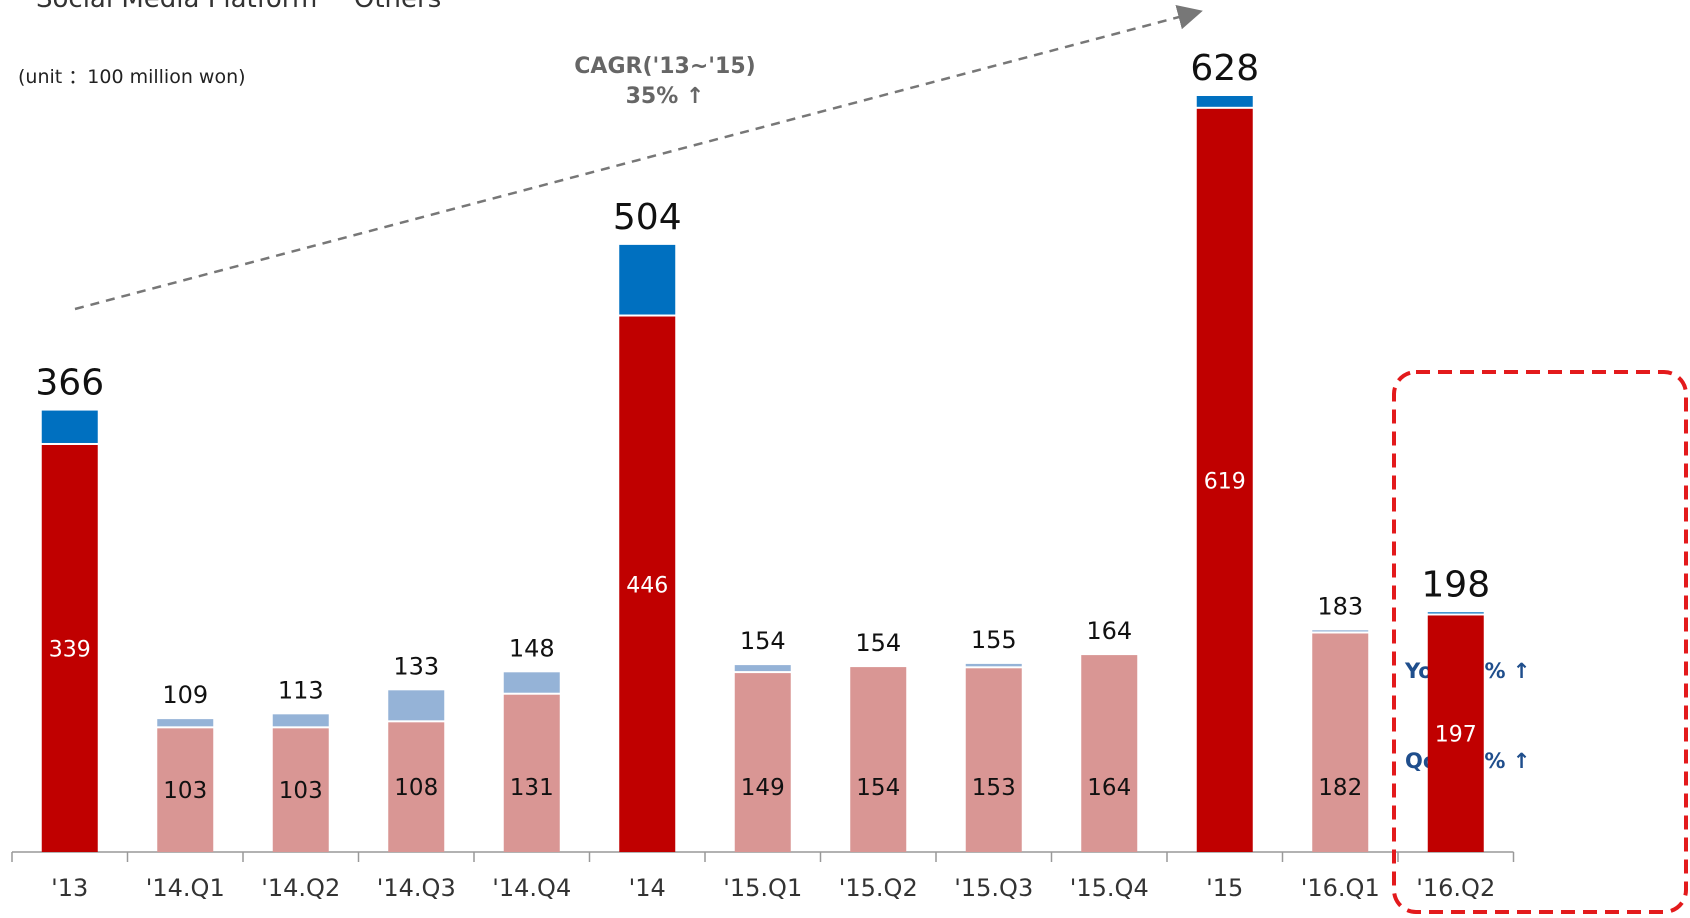  Describe the element at coordinates (132, 77) in the screenshot. I see `unit-label: (unit ：100 million won)` at that location.